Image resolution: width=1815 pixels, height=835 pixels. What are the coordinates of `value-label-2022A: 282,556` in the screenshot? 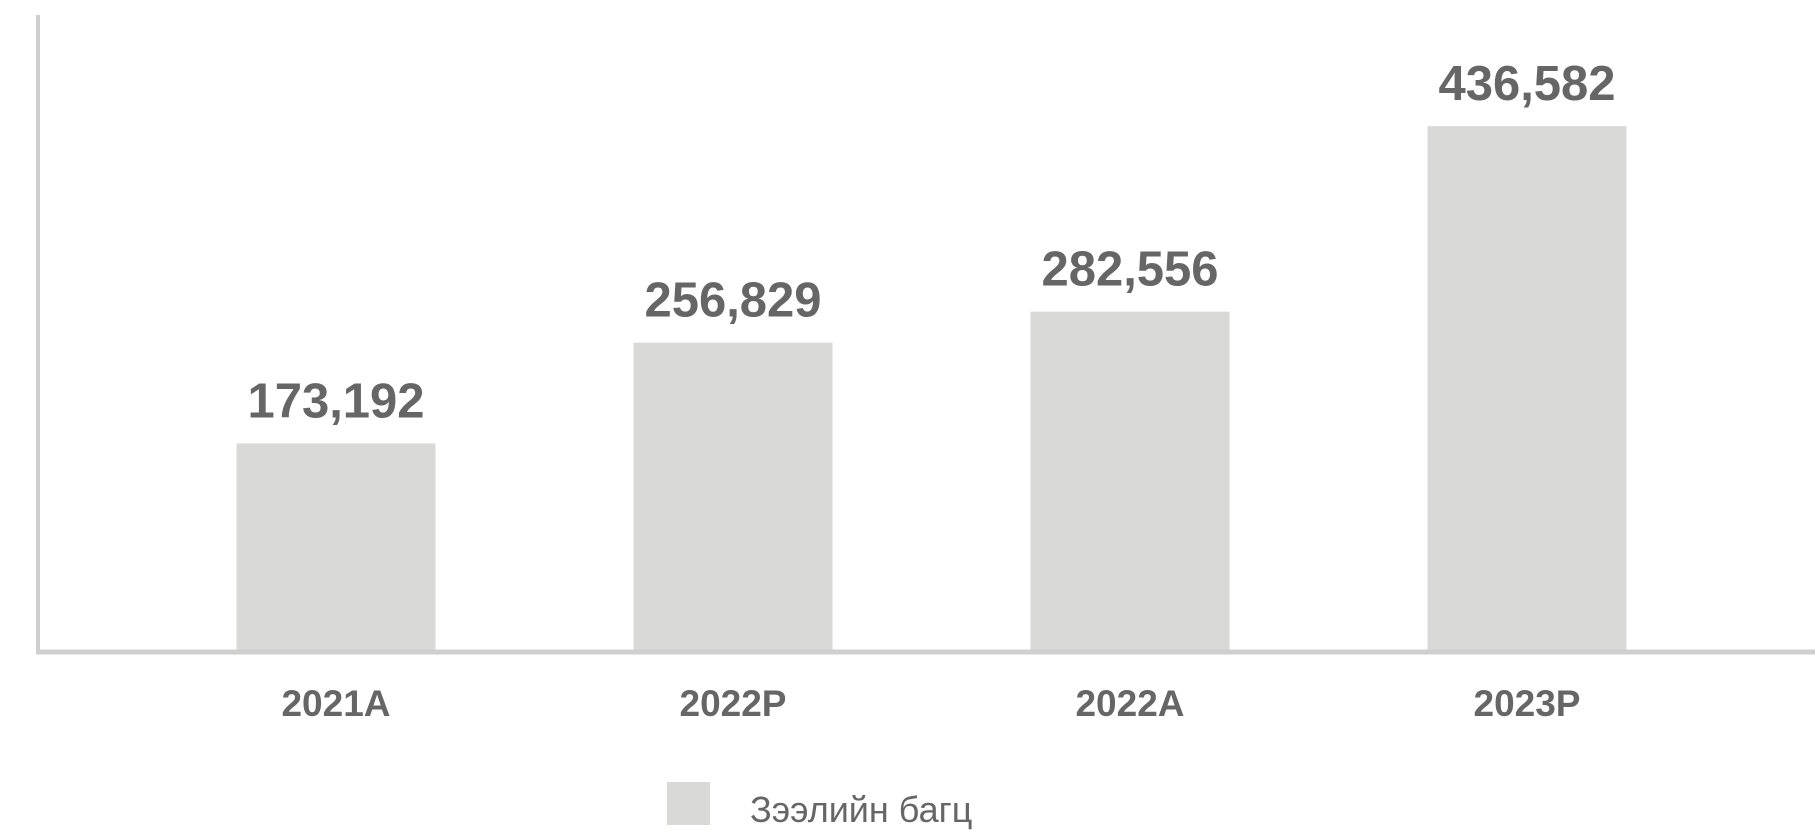 It's located at (1129, 270).